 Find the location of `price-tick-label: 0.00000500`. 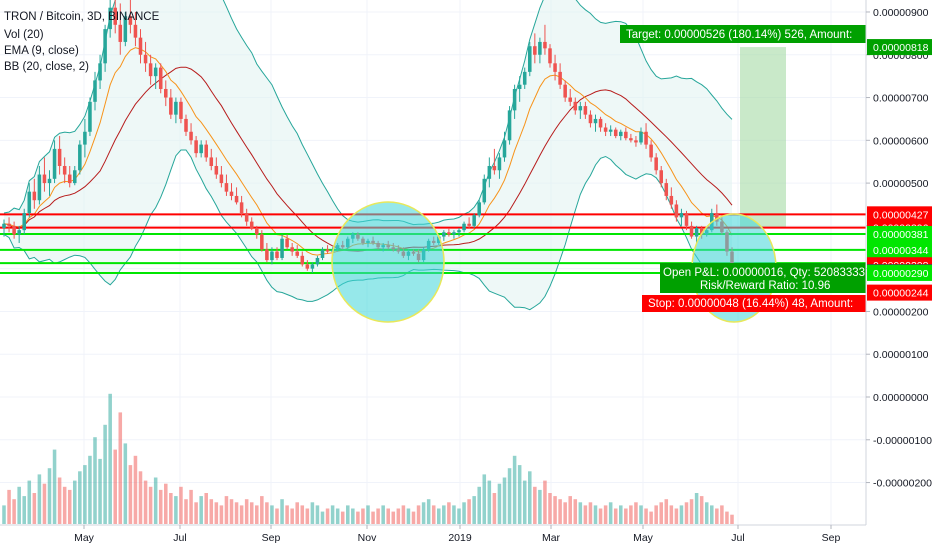

price-tick-label: 0.00000500 is located at coordinates (901, 184).